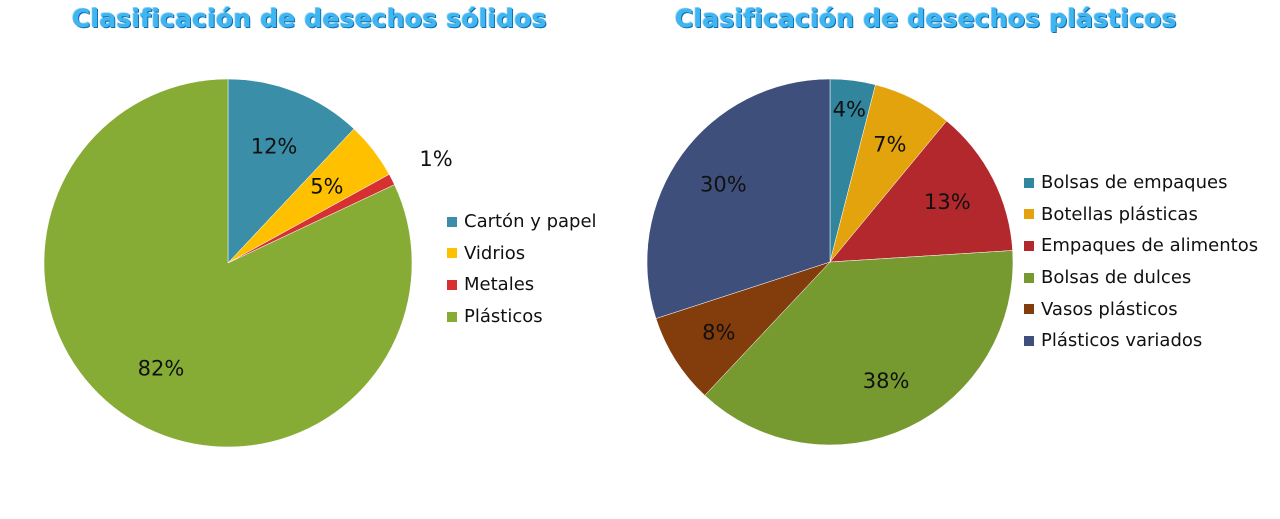  I want to click on legend-item-solid-vidrios: Vidrios, so click(522, 254).